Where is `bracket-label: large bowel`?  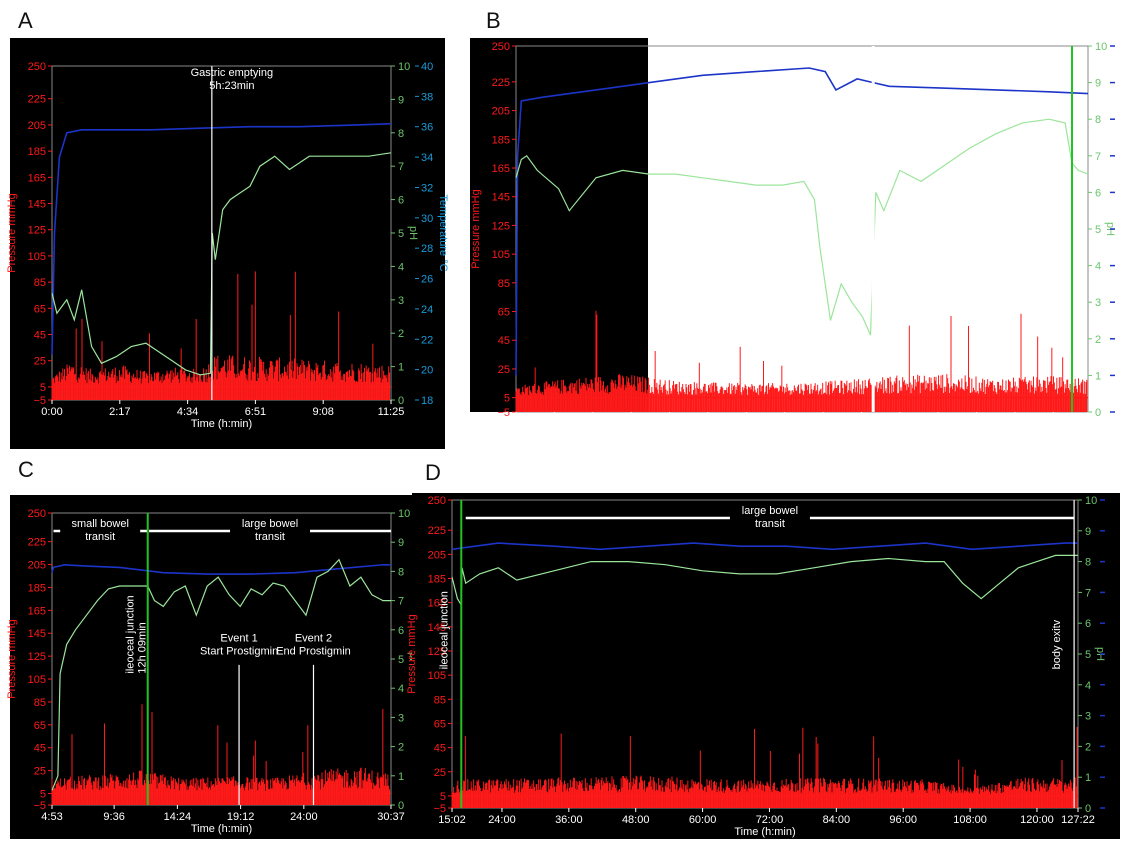 bracket-label: large bowel is located at coordinates (770, 511).